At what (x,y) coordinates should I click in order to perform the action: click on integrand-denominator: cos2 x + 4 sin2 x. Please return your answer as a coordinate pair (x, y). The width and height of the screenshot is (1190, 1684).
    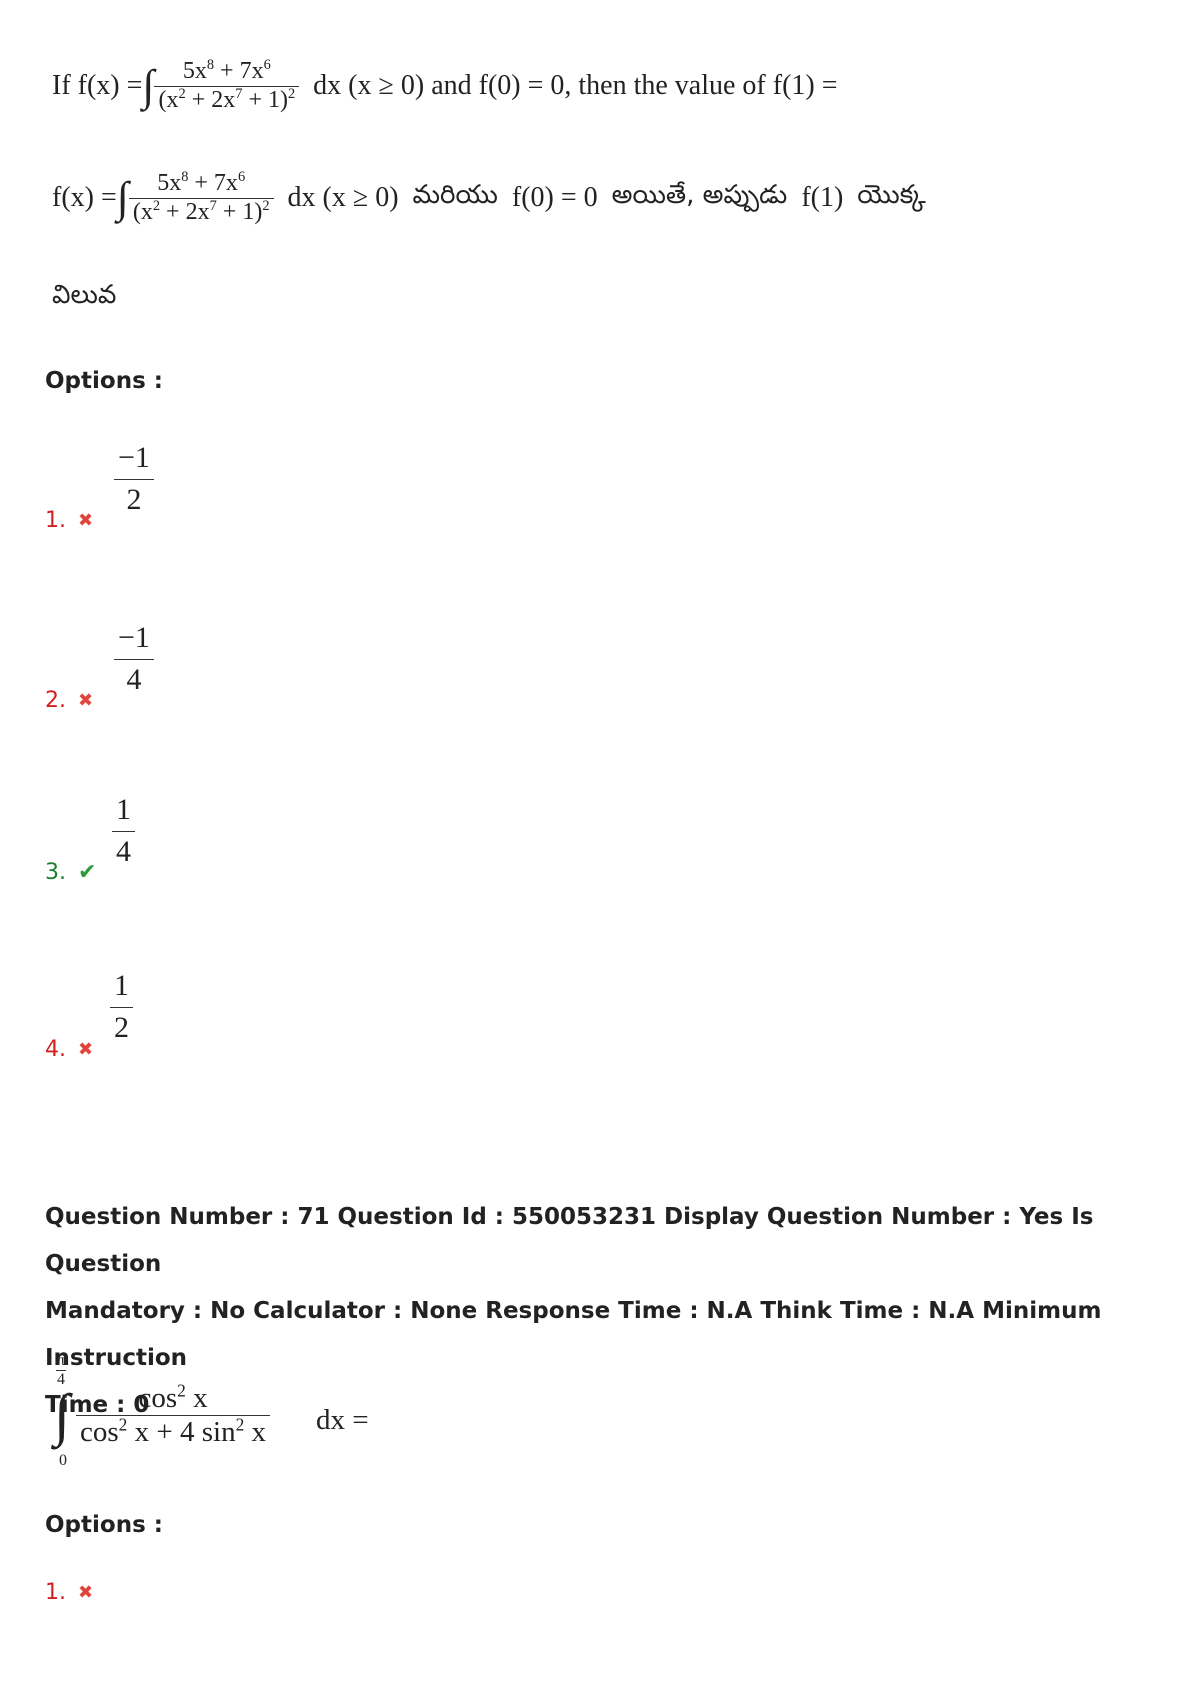
    Looking at the image, I should click on (173, 1431).